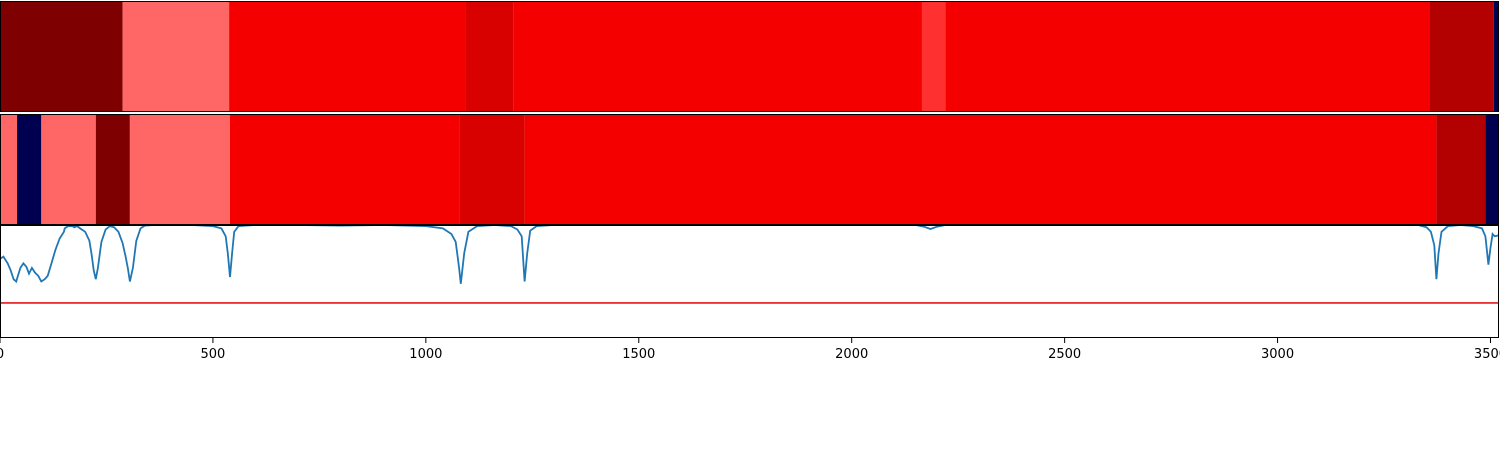 The height and width of the screenshot is (450, 1500). I want to click on x-axis: 0 500 1000 1500 2000 2500 3000 3500, so click(750, 350).